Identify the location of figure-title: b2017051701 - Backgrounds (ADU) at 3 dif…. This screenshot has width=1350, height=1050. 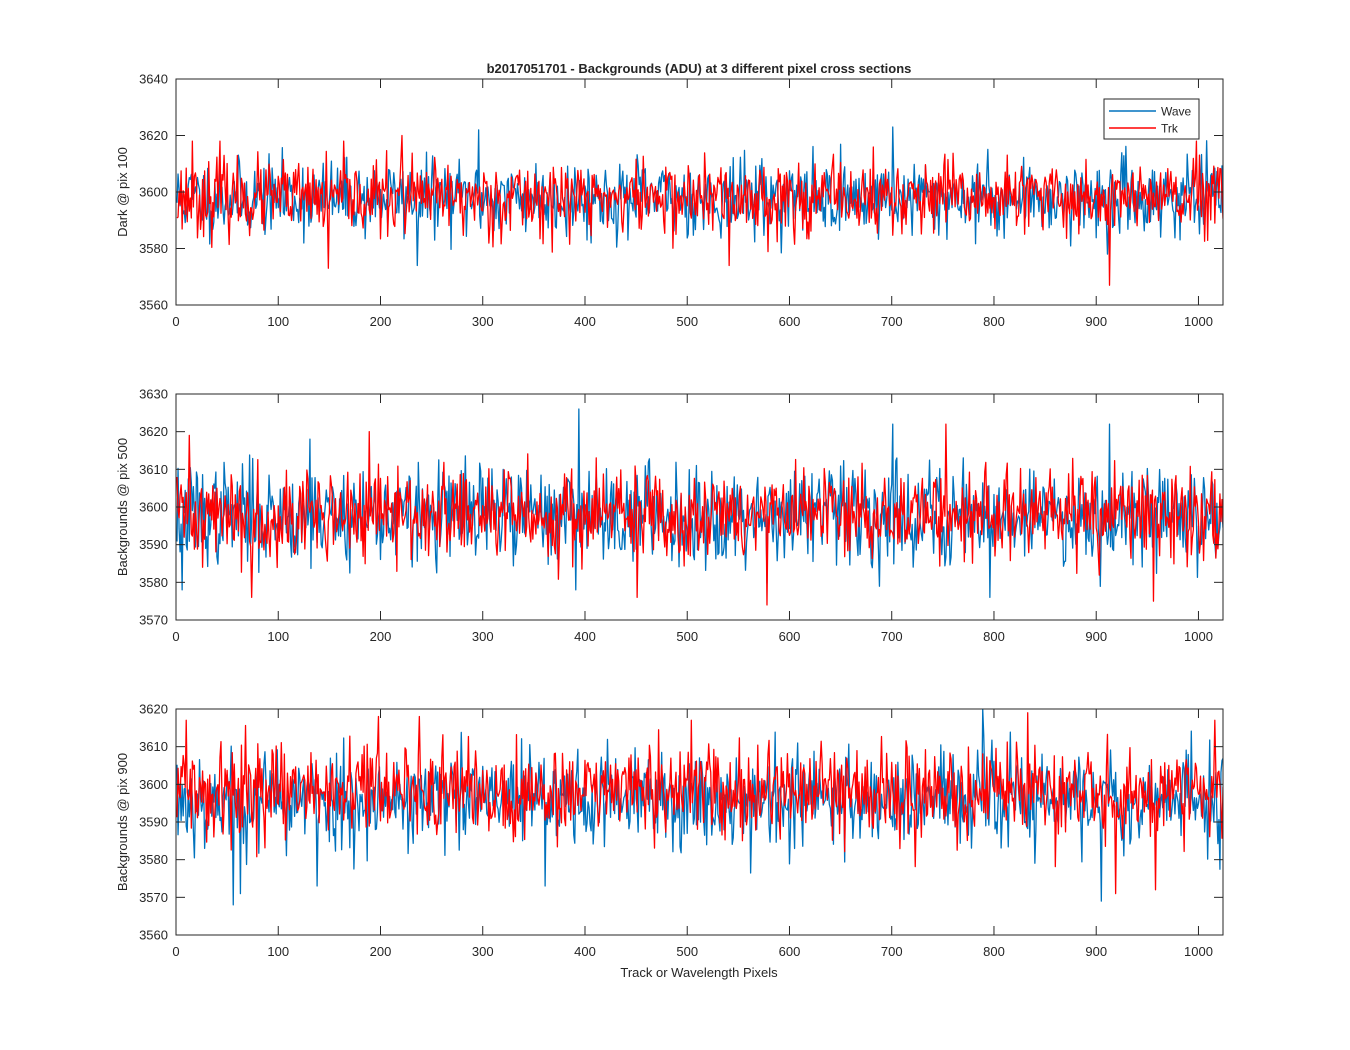
(699, 68).